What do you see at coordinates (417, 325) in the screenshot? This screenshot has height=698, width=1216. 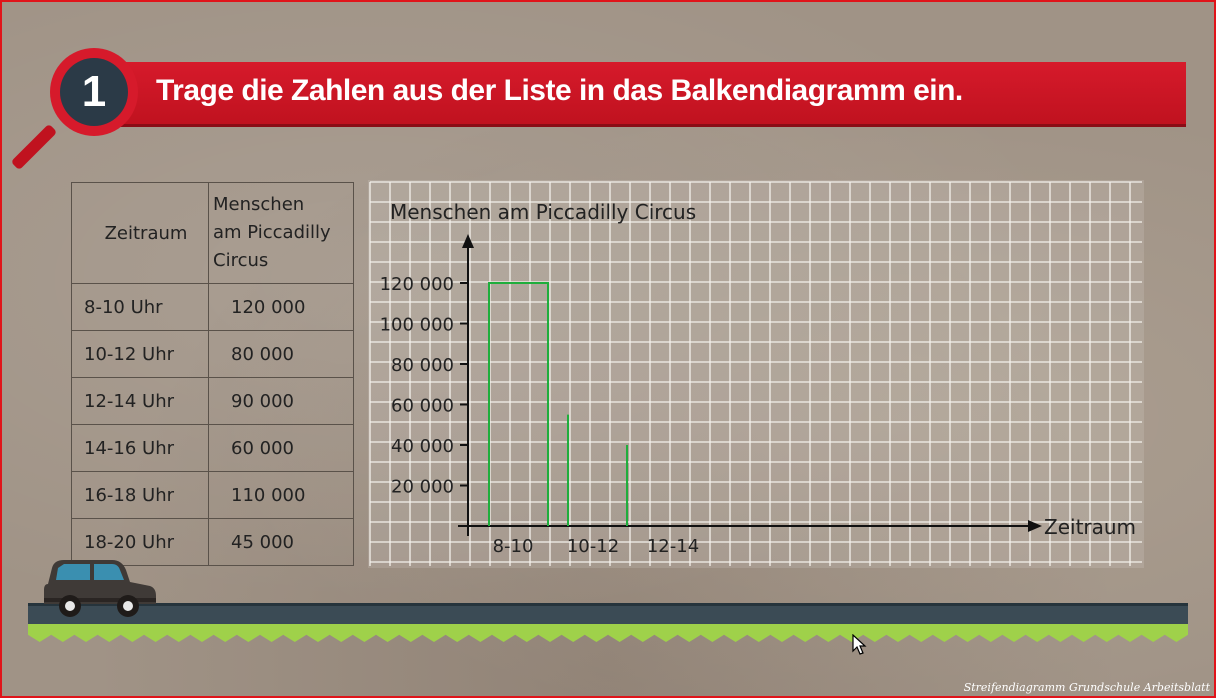 I see `y-tick-label: 100 000` at bounding box center [417, 325].